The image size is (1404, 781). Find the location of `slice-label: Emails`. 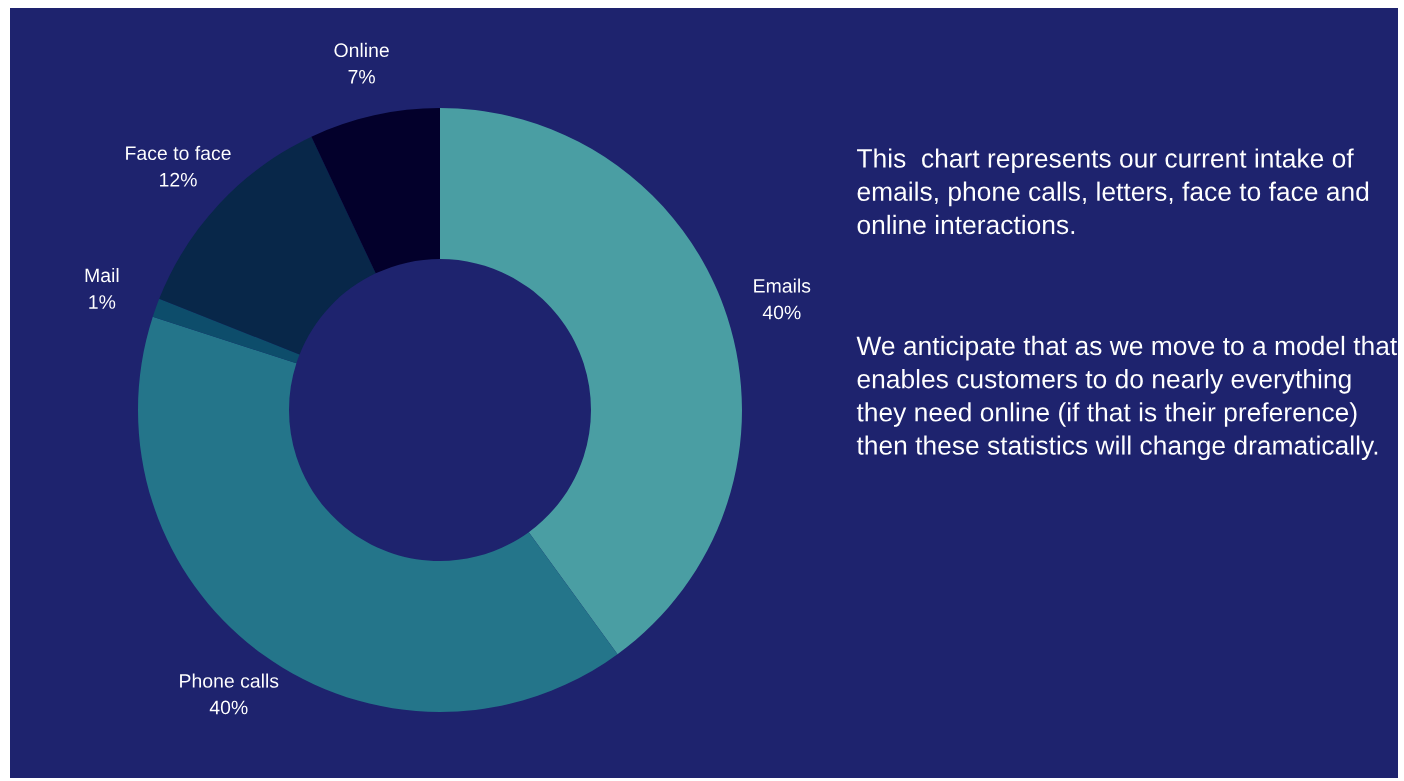

slice-label: Emails is located at coordinates (782, 285).